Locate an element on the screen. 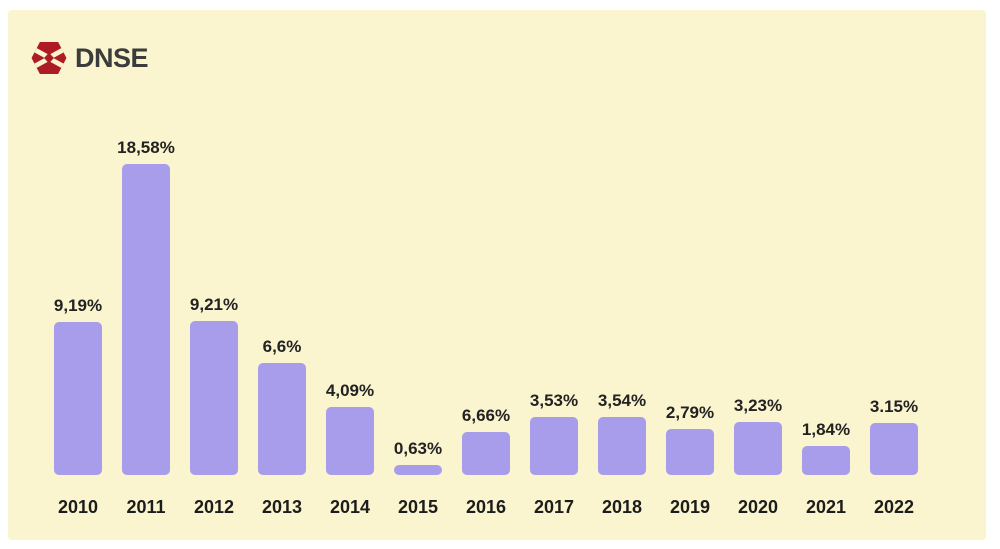 This screenshot has height=549, width=1000. bar-value-label-2019: 2,79% is located at coordinates (690, 412).